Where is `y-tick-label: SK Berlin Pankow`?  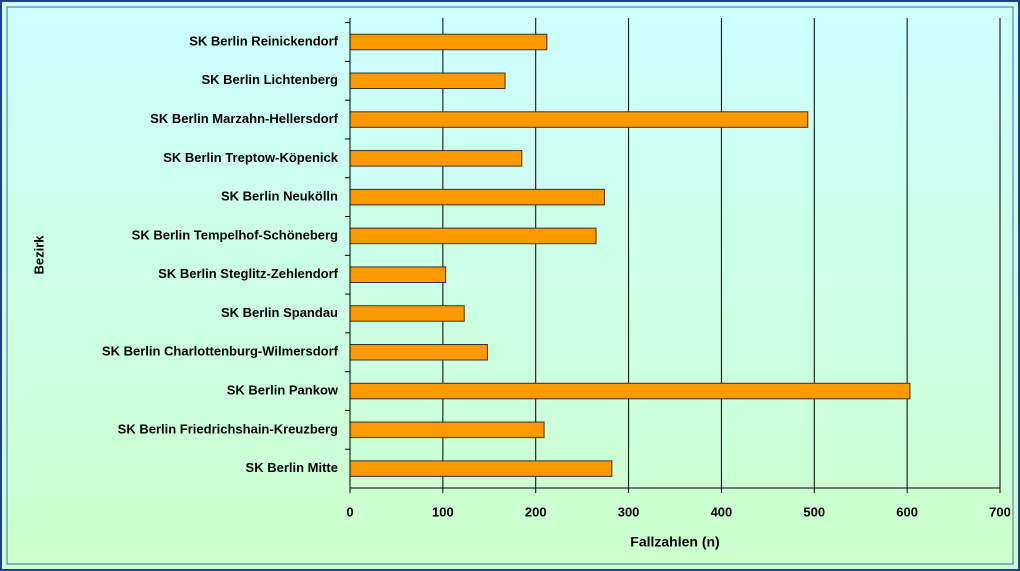 y-tick-label: SK Berlin Pankow is located at coordinates (283, 389).